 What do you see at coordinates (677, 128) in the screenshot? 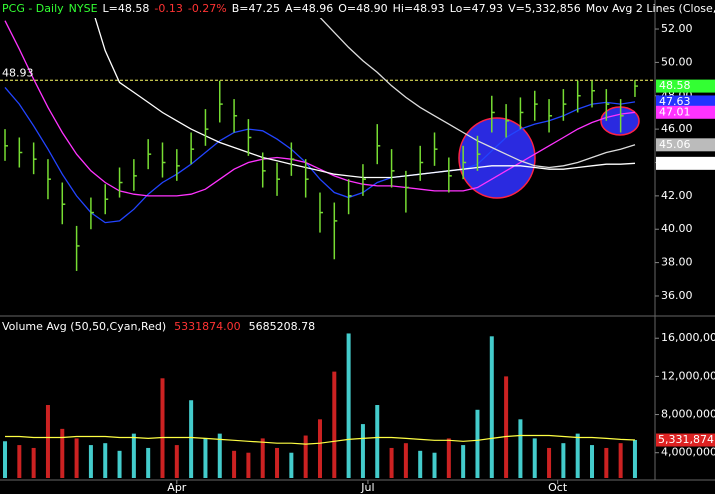
I see `y-tick-label: 46.00` at bounding box center [677, 128].